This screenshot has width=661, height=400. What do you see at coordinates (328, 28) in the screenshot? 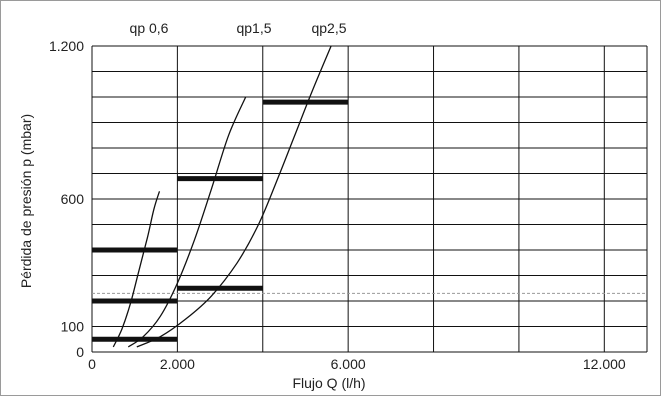
I see `series-label: qp2,5` at bounding box center [328, 28].